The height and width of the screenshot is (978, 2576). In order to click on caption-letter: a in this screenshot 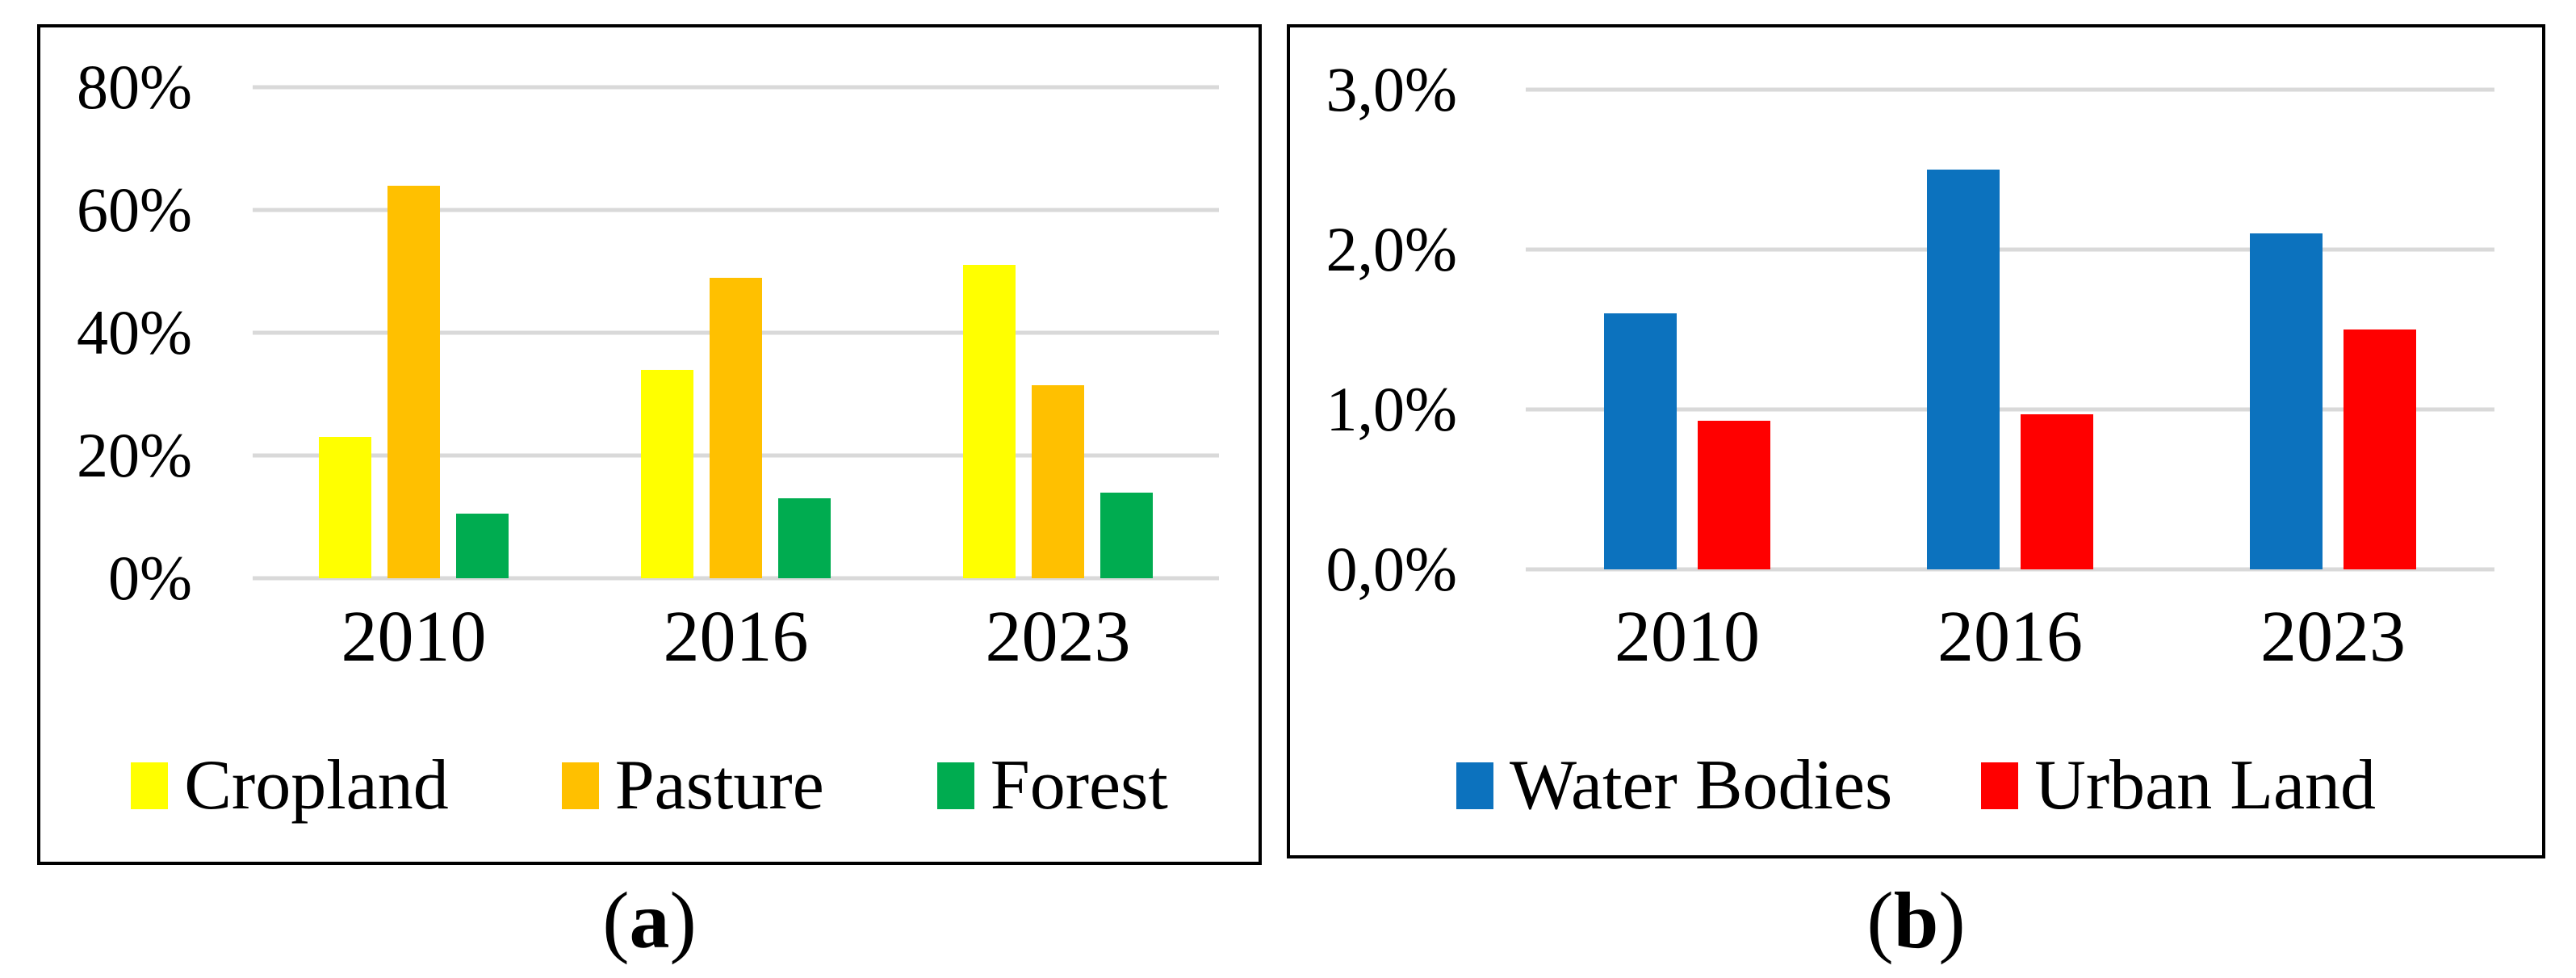, I will do `click(649, 920)`.